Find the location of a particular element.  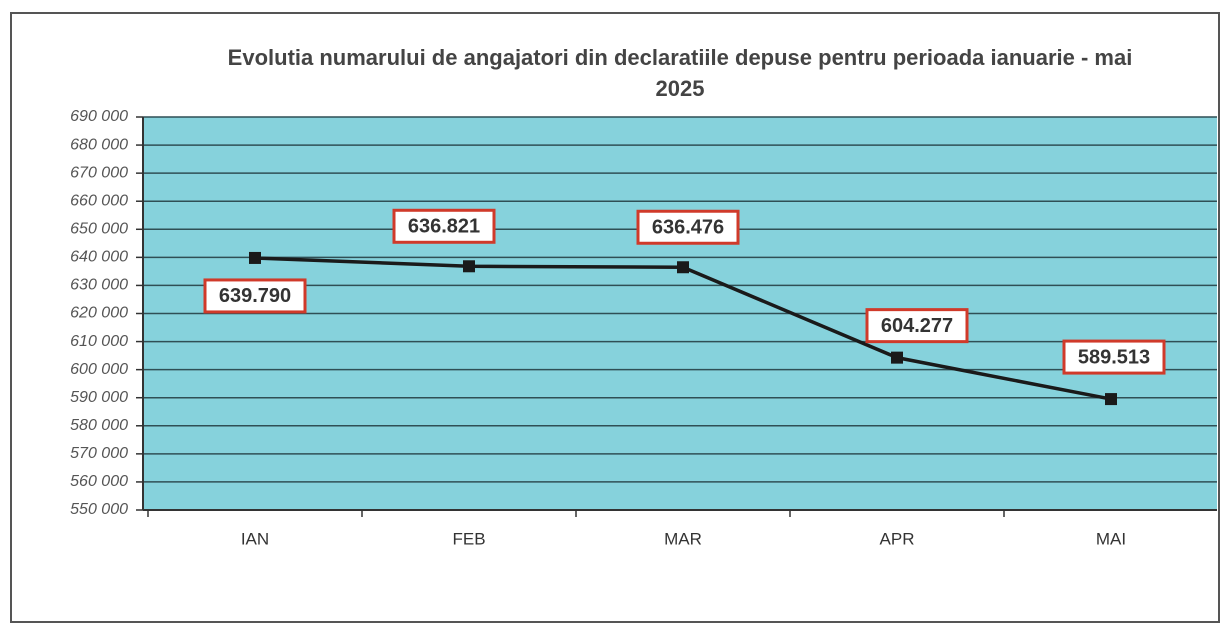

y-tick-label: 690 000 is located at coordinates (99, 116).